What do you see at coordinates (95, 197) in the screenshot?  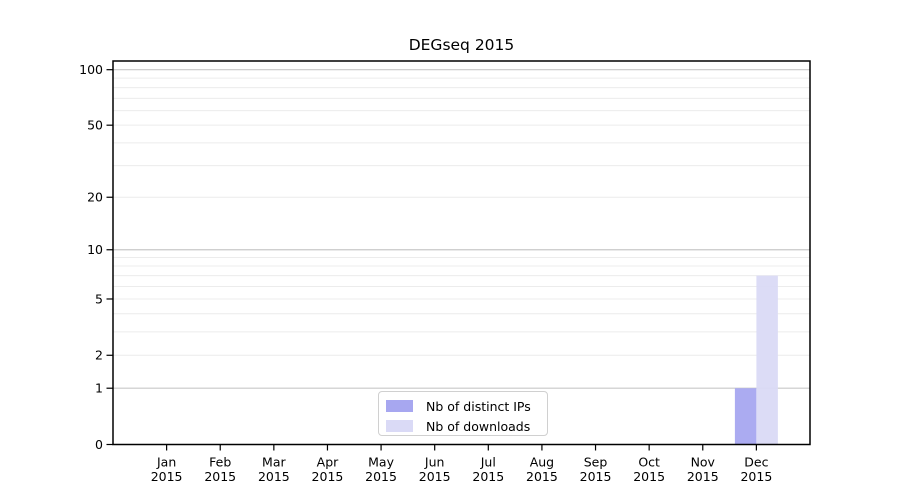 I see `y-tick-label: 20` at bounding box center [95, 197].